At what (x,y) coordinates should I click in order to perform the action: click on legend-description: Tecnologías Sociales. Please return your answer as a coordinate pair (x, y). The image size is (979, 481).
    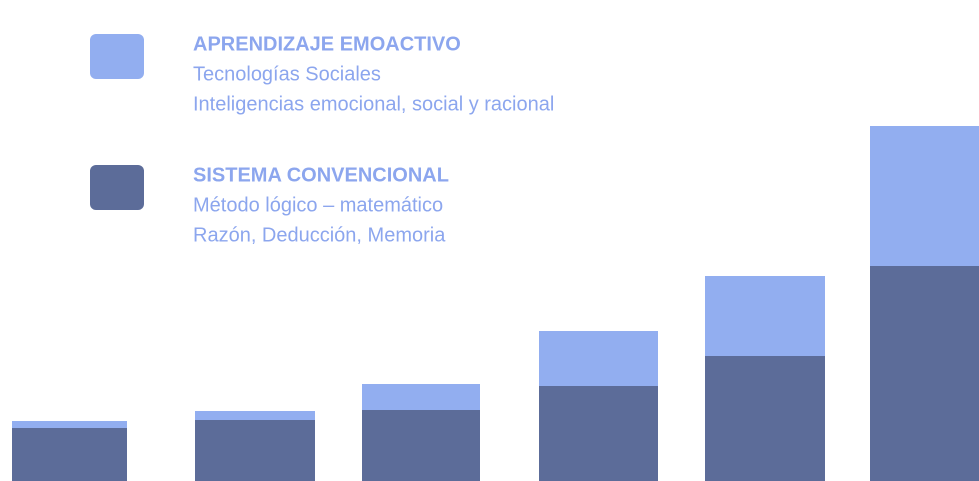
    Looking at the image, I should click on (287, 74).